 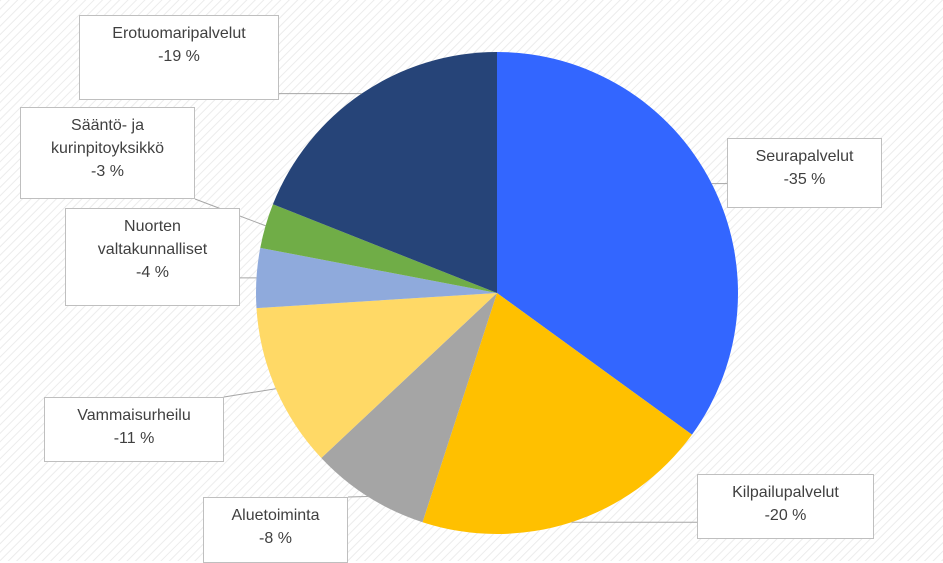 I want to click on data-label: Aluetoiminta -8 %, so click(x=275, y=530).